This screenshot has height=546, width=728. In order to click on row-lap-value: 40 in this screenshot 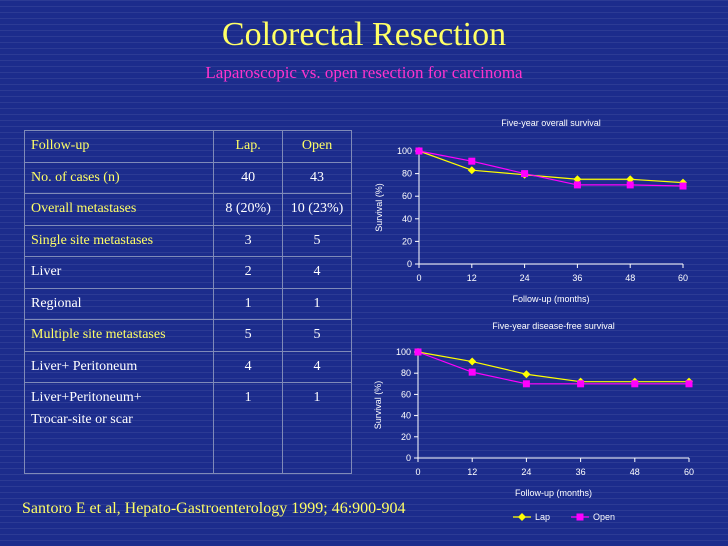, I will do `click(248, 178)`.